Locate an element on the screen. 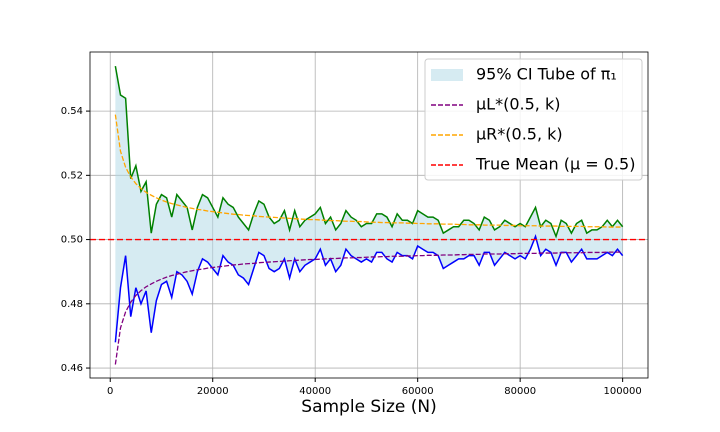  x-tick-label: 40000 is located at coordinates (315, 391).